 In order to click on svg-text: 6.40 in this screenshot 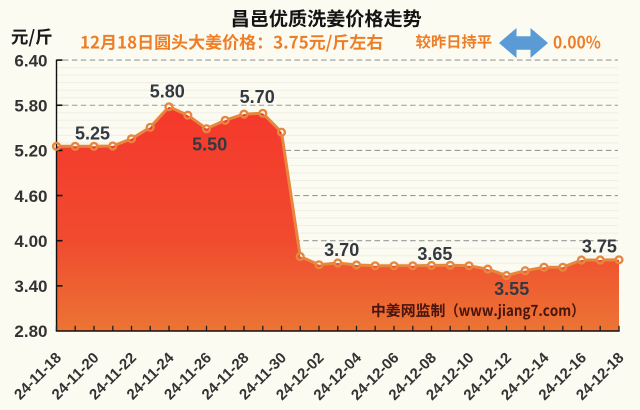, I will do `click(30, 60)`.